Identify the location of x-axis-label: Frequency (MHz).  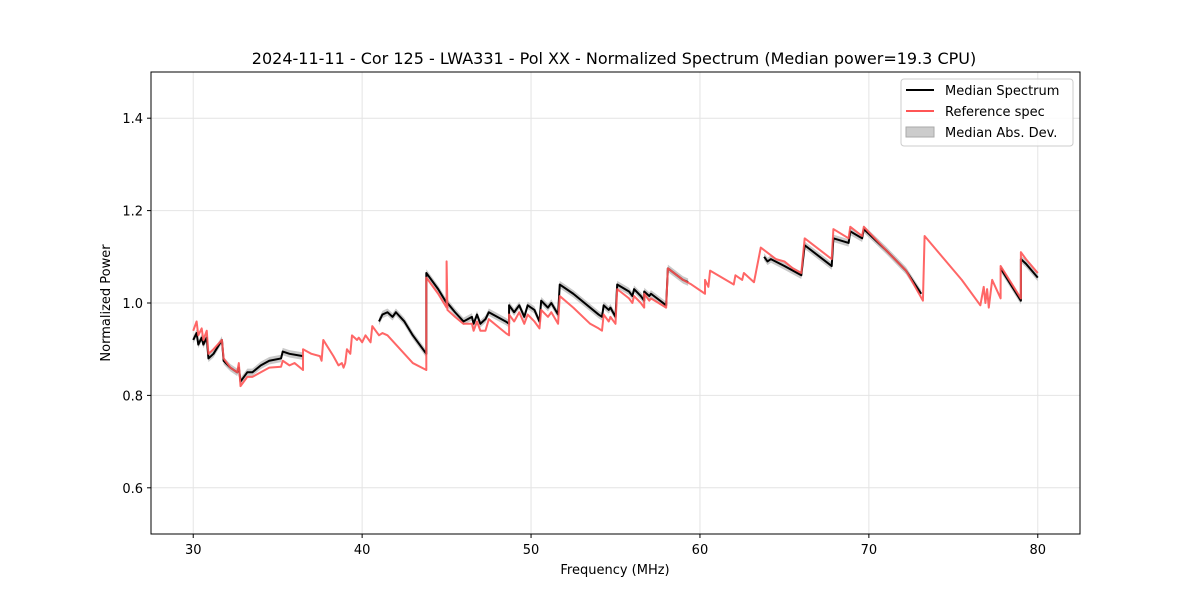
(614, 570).